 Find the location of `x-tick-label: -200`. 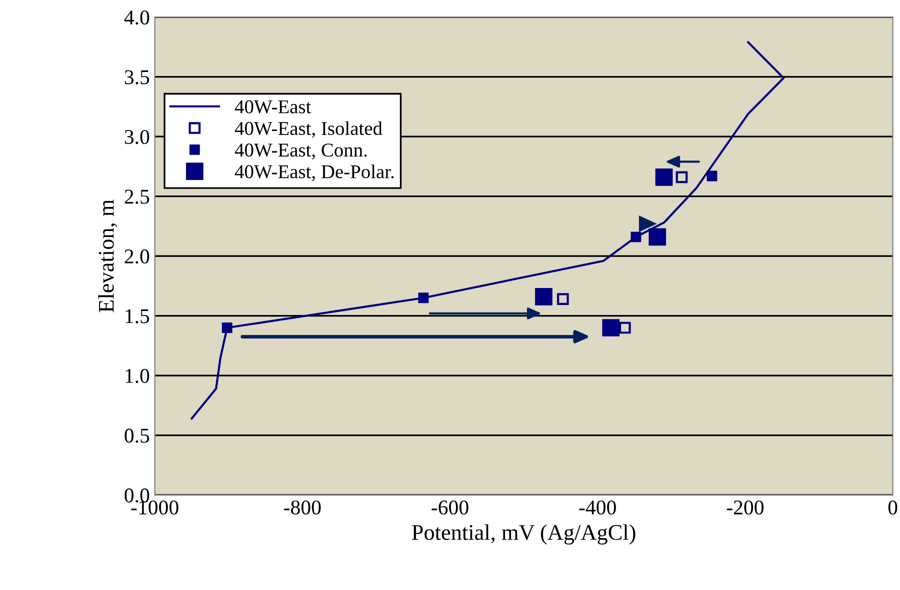

x-tick-label: -200 is located at coordinates (745, 507).